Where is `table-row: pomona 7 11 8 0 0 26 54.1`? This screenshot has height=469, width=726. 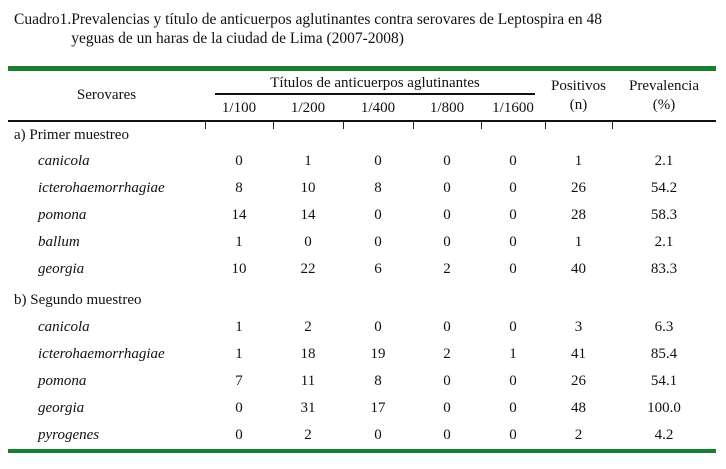
table-row: pomona 7 11 8 0 0 26 54.1 is located at coordinates (362, 381).